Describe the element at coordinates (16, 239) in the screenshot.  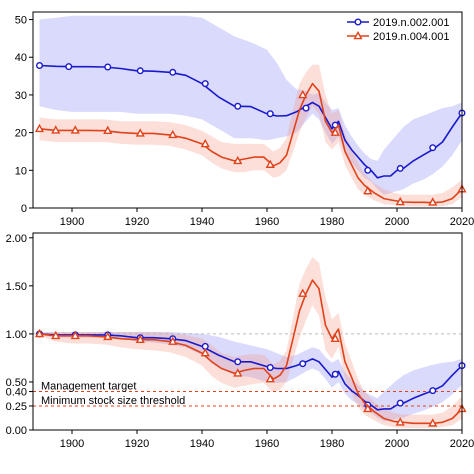
I see `y-tick-label: 2.00` at that location.